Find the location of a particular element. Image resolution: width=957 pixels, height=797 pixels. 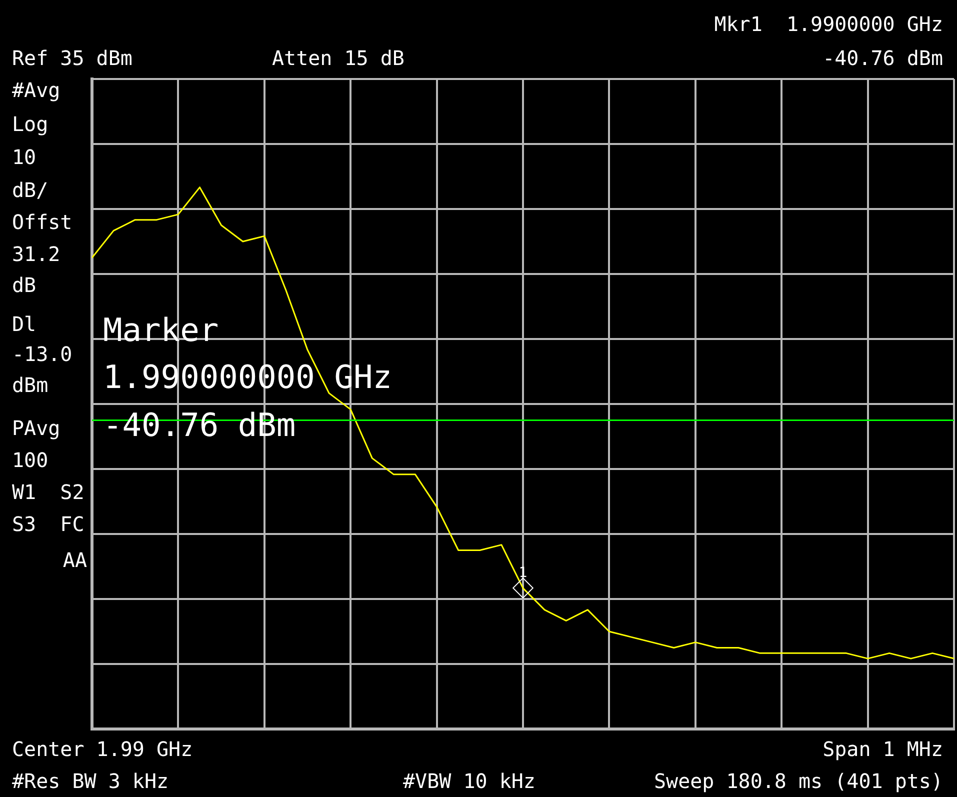

text: Sweep 180.8 ms (401 pts) is located at coordinates (798, 781).